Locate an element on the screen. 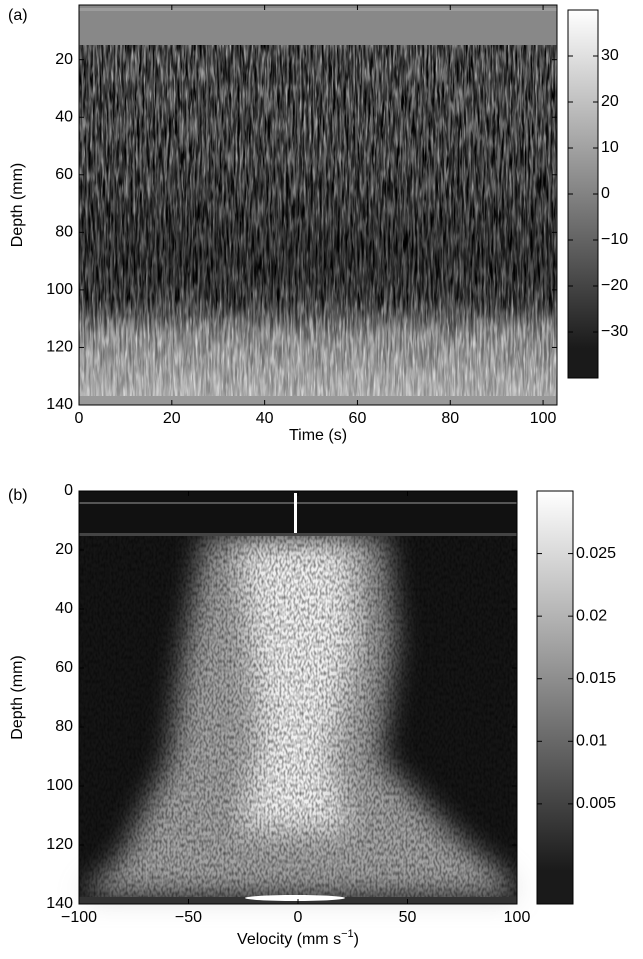 This screenshot has width=643, height=959. colorbar-frame is located at coordinates (555, 697).